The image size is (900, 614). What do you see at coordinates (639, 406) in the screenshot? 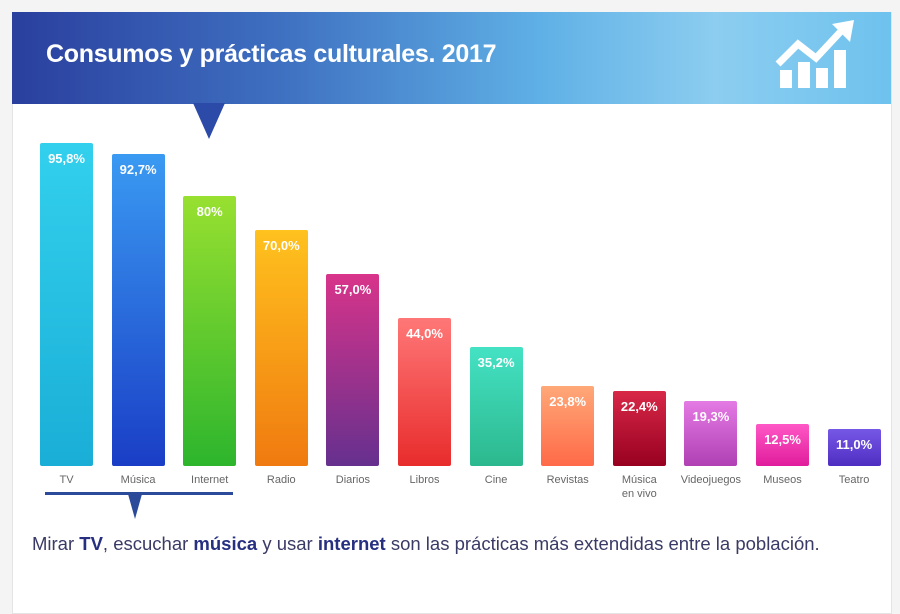
I see `value-label: 22,4%` at bounding box center [639, 406].